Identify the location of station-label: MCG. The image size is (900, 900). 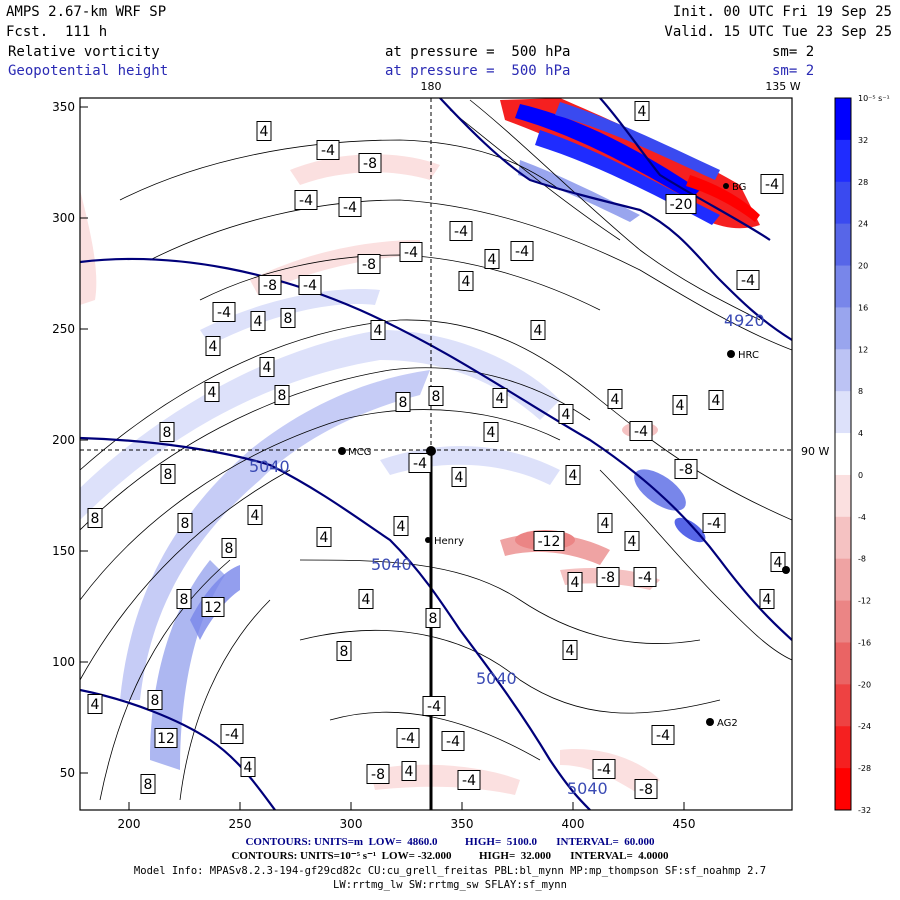
(359, 452).